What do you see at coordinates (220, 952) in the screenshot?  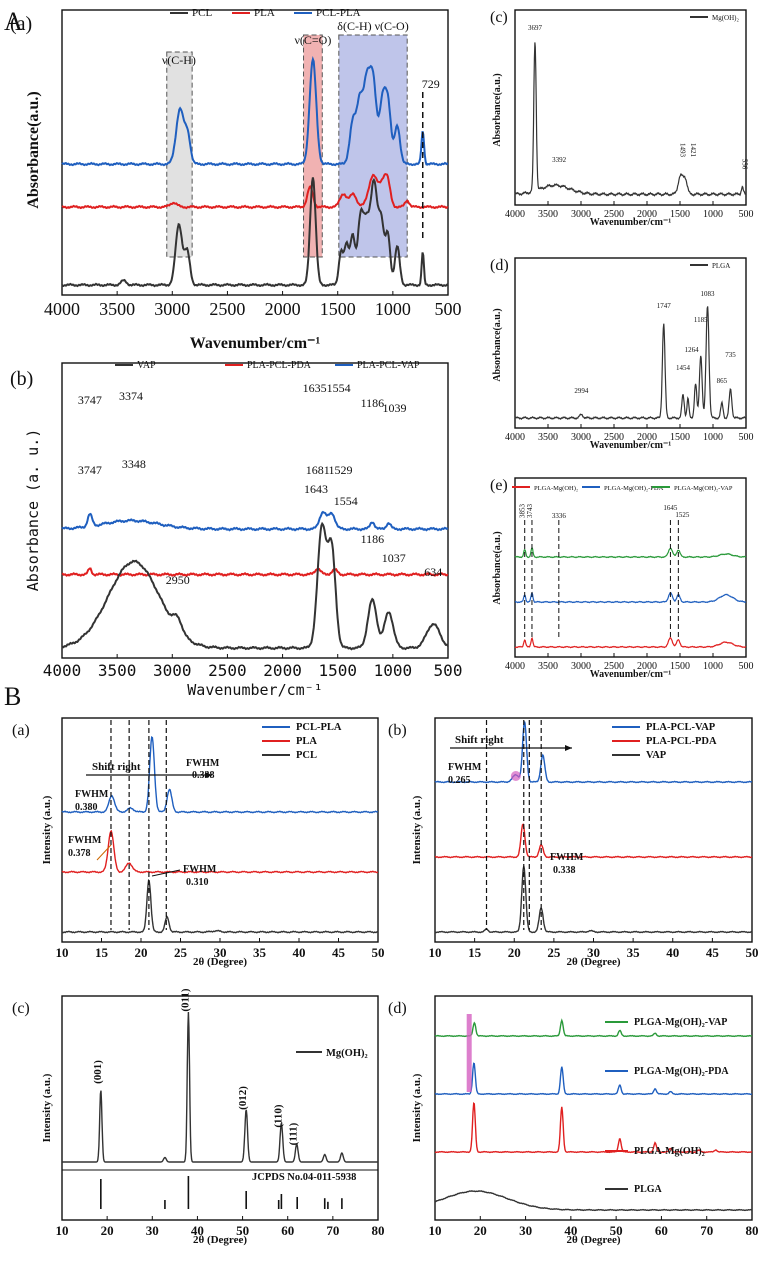 I see `x-tick-label: 30` at bounding box center [220, 952].